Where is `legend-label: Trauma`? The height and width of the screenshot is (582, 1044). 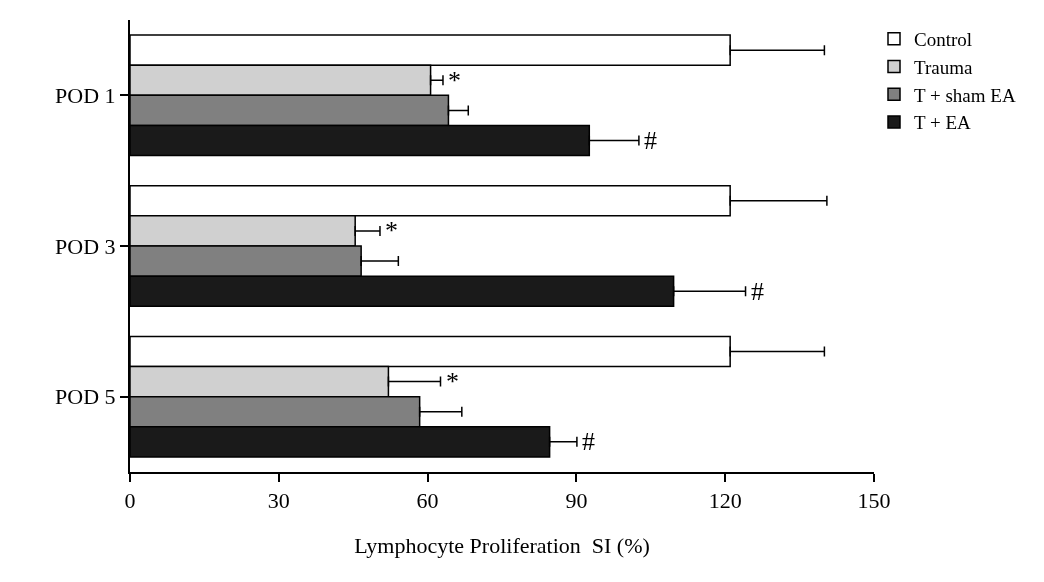
legend-label: Trauma is located at coordinates (943, 67).